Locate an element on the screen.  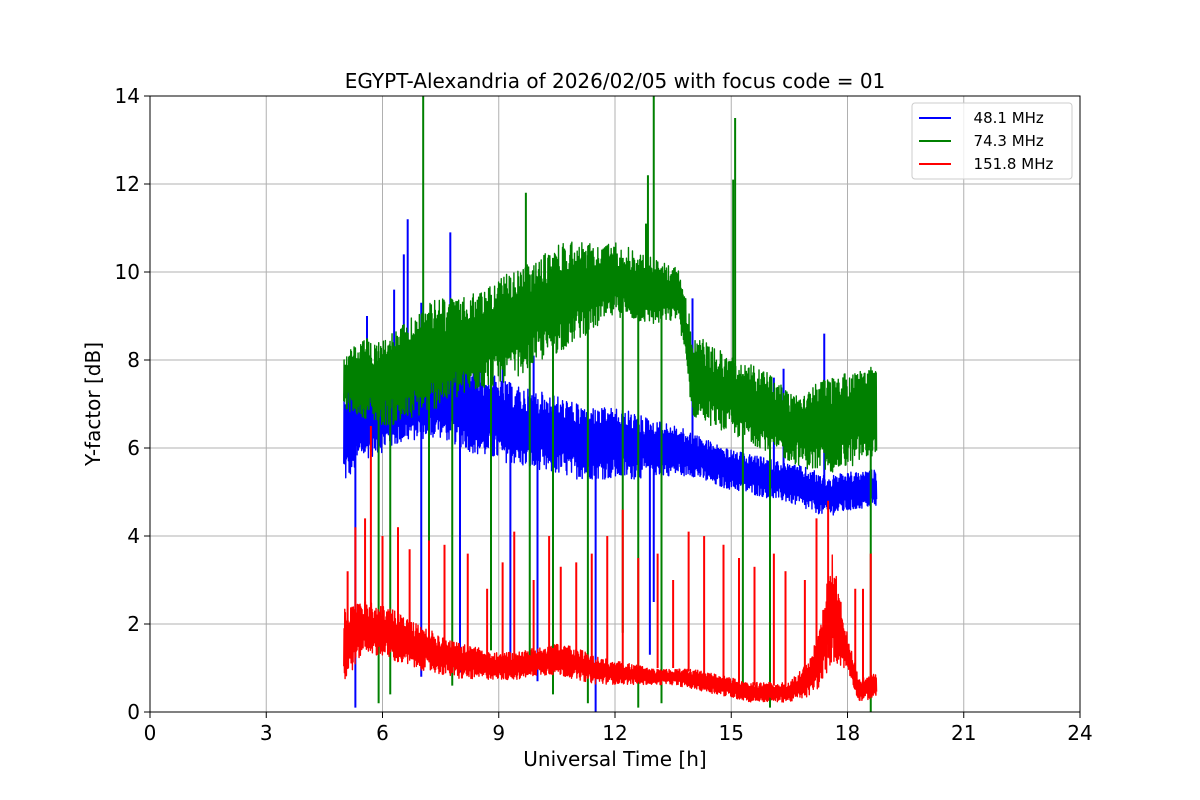
x-tick-label: 12 is located at coordinates (614, 733).